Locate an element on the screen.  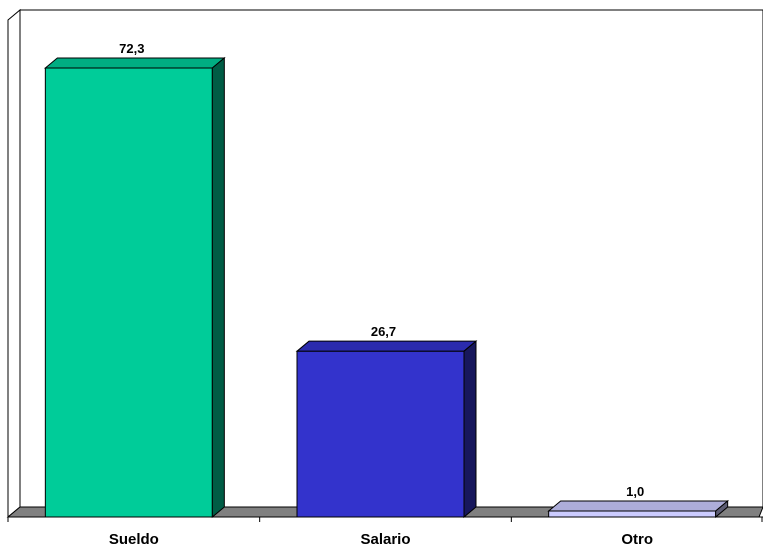
bar-salario is located at coordinates (386, 429).